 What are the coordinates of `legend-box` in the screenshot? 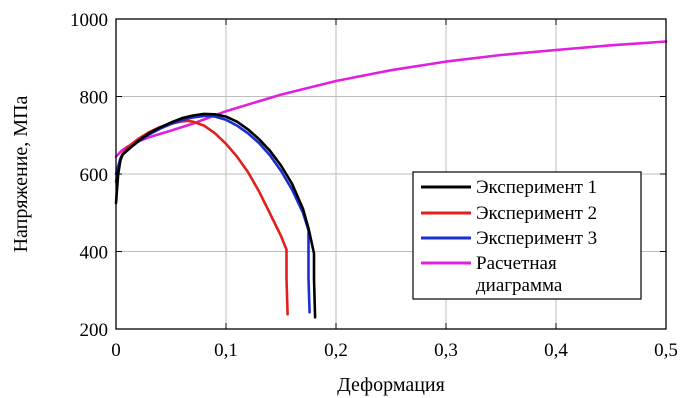 It's located at (527, 235).